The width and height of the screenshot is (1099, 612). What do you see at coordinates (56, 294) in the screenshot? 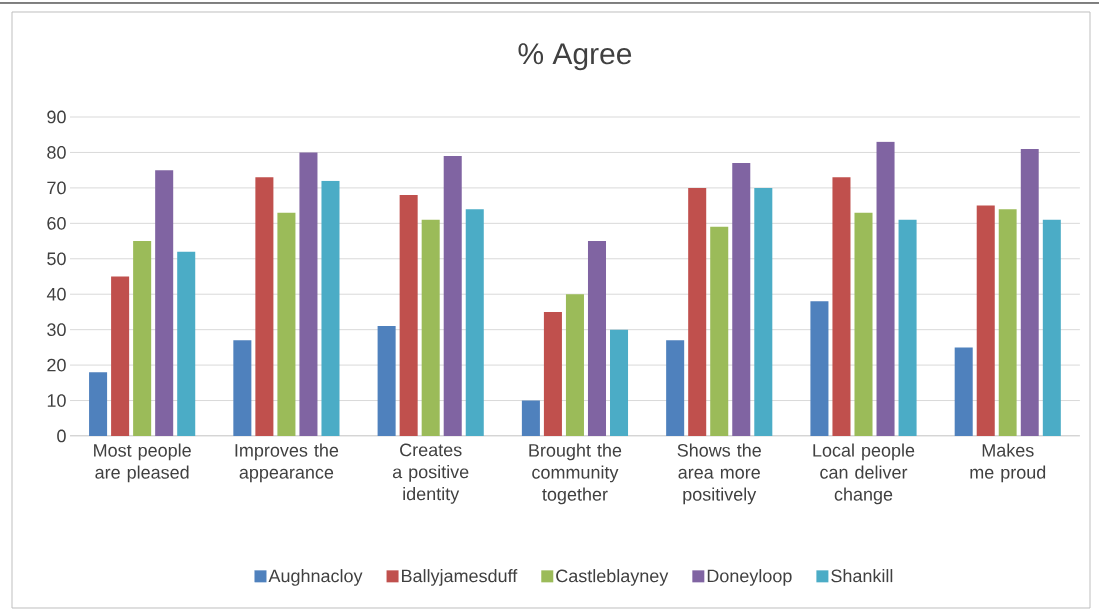
I see `y-tick-label: 40` at bounding box center [56, 294].